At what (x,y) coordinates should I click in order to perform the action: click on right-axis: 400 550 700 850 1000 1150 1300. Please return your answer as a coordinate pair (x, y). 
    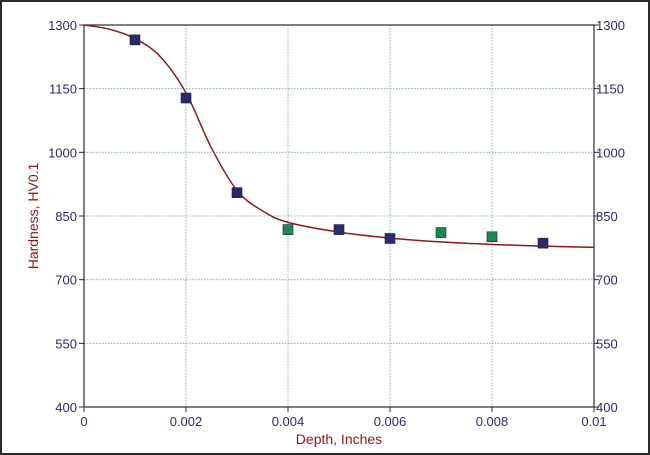
    Looking at the image, I should click on (609, 216).